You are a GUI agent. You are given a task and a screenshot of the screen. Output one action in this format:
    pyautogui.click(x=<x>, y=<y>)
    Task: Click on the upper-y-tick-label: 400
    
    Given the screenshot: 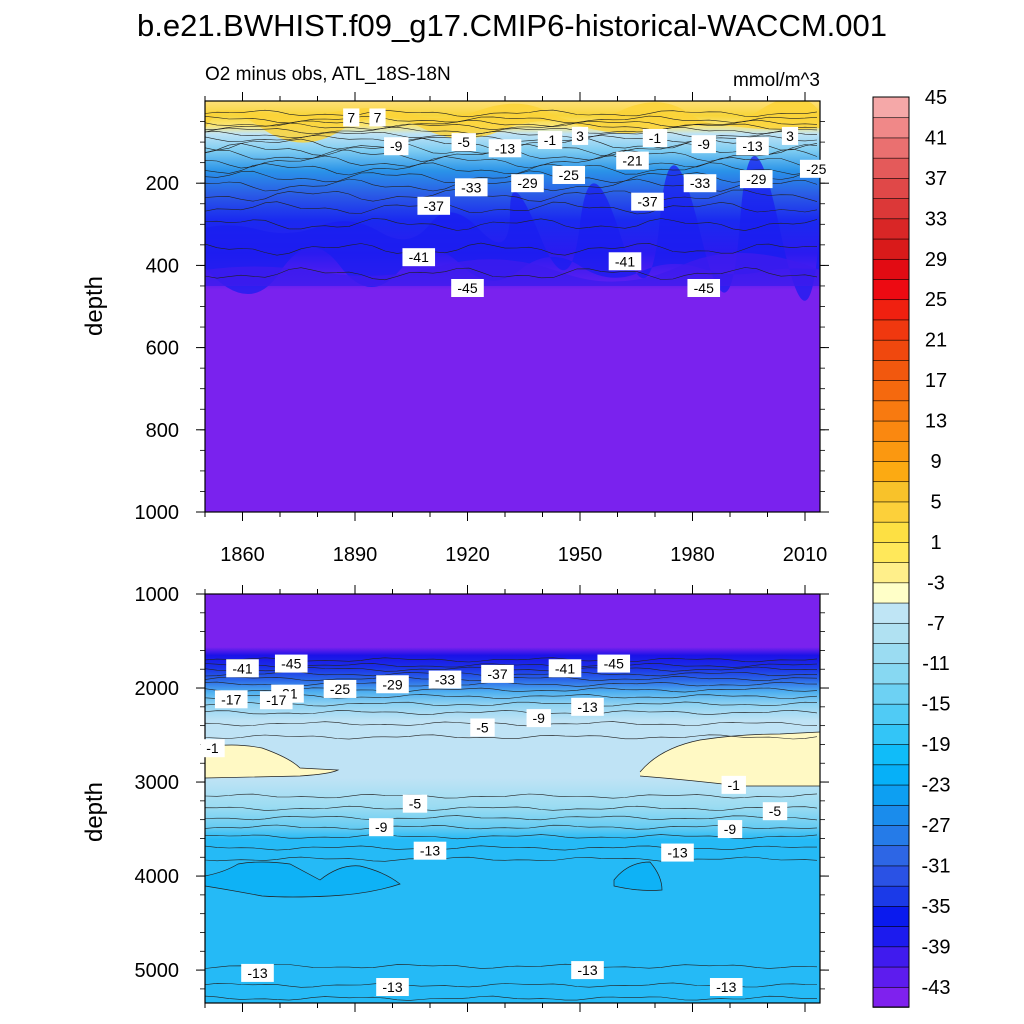 What is the action you would take?
    pyautogui.click(x=162, y=266)
    